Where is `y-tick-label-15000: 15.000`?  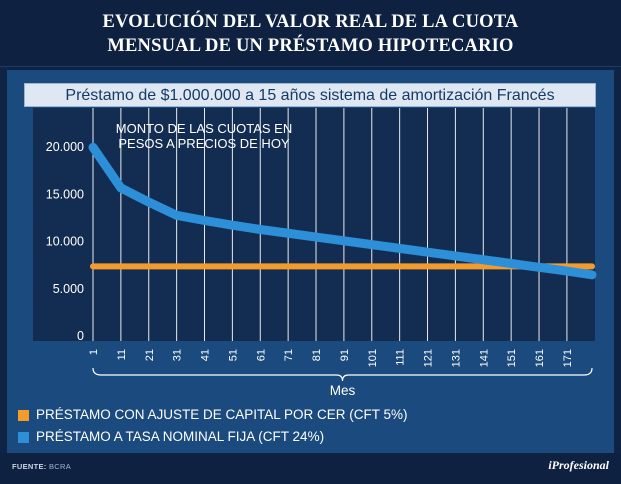 y-tick-label-15000: 15.000 is located at coordinates (65, 194).